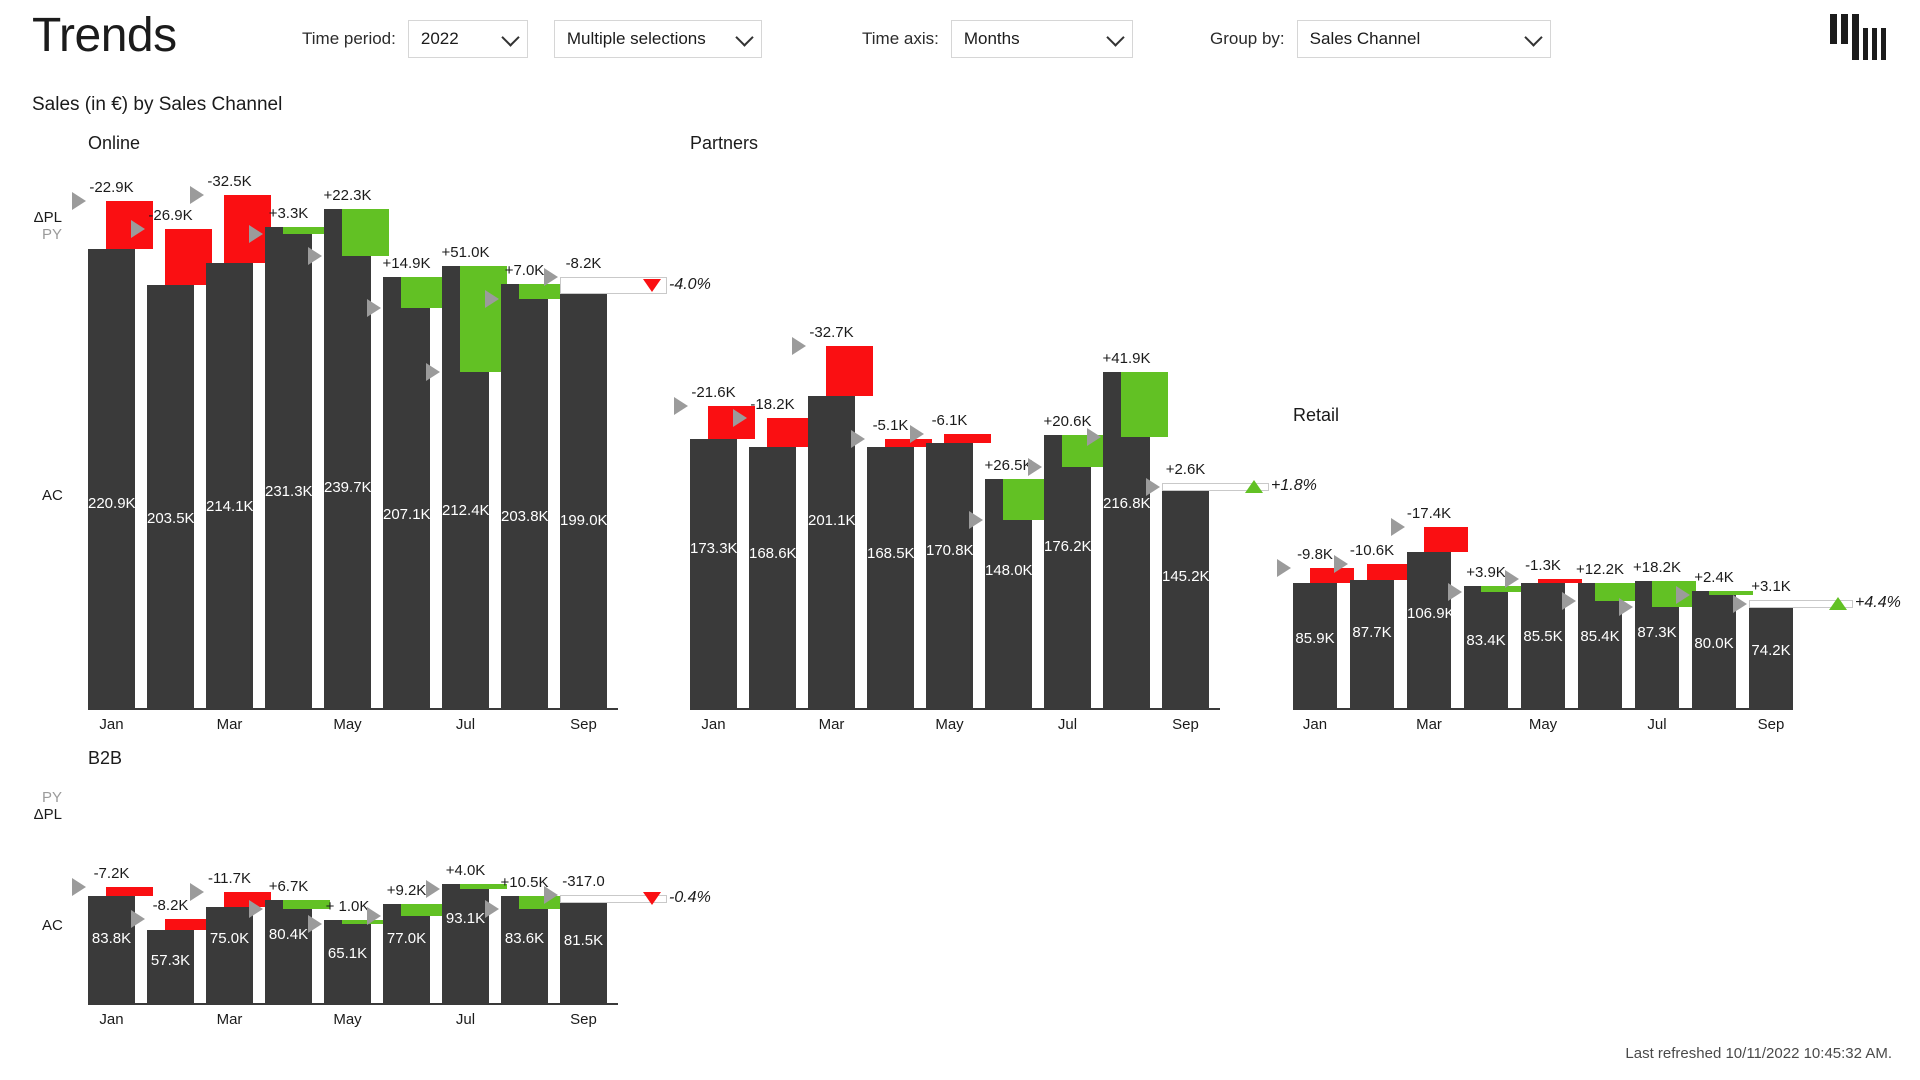 The width and height of the screenshot is (1920, 1080). What do you see at coordinates (1838, 603) in the screenshot?
I see `summary-arrow-up-icon` at bounding box center [1838, 603].